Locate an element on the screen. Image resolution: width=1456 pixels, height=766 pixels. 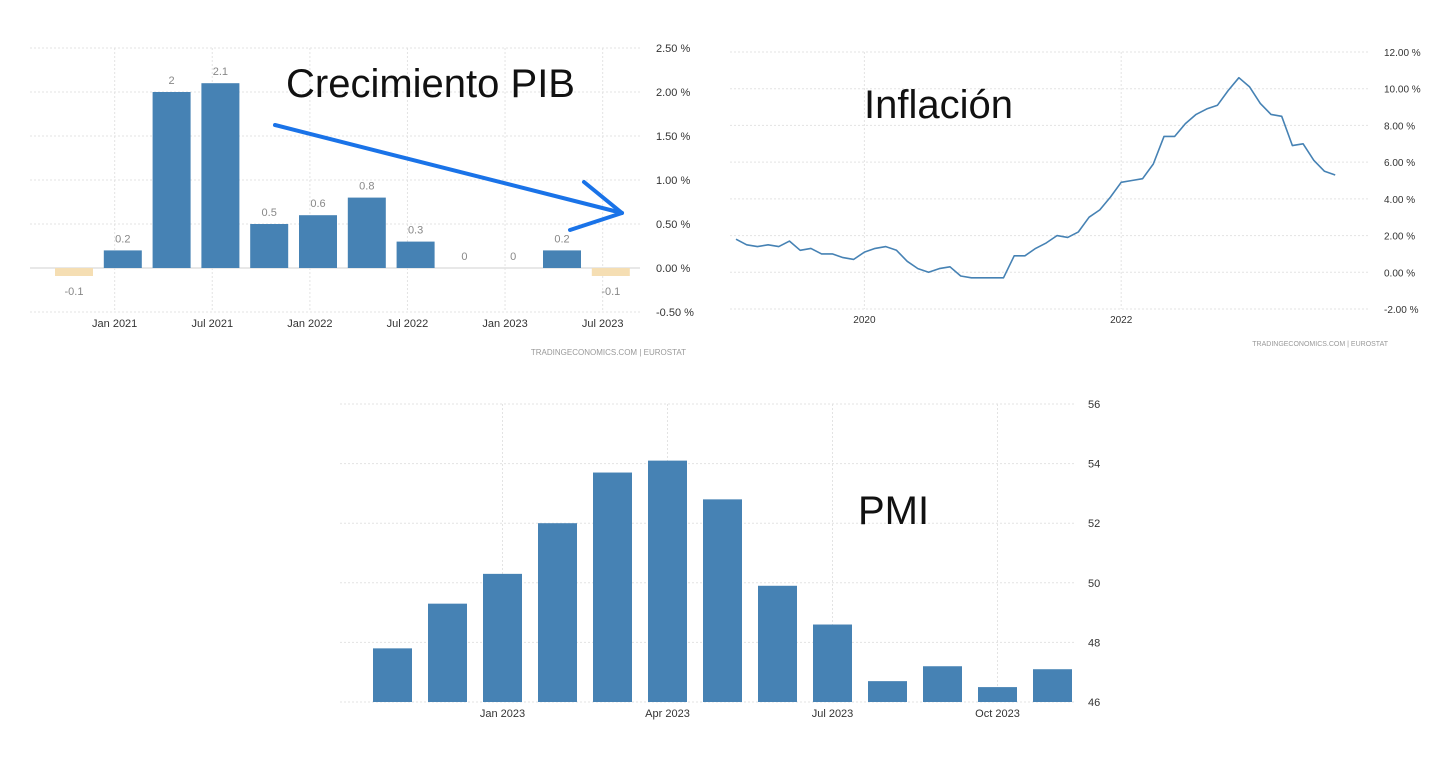
inflation-chart-title: Inflación is located at coordinates (938, 105).